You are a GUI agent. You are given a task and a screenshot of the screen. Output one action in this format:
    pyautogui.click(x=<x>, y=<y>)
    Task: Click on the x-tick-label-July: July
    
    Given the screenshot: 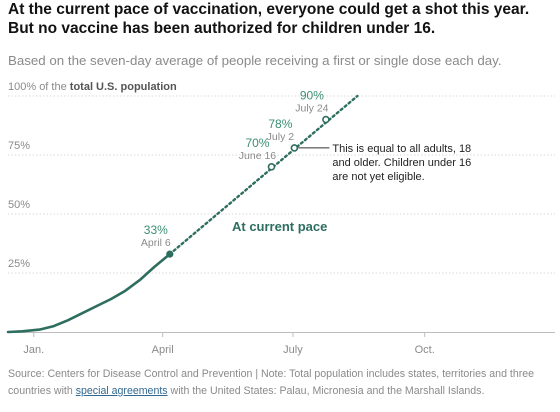 What is the action you would take?
    pyautogui.click(x=293, y=350)
    